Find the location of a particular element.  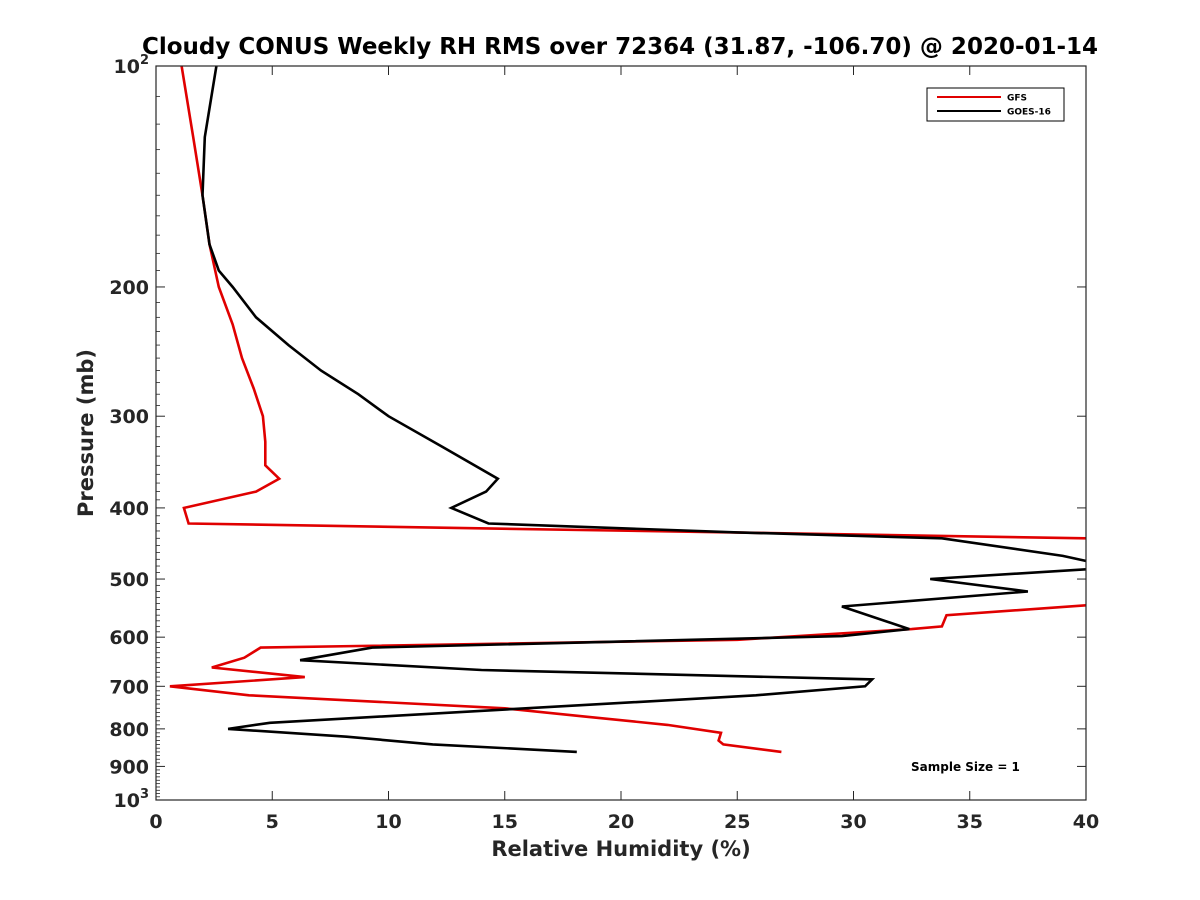

x-tick-label: 5 is located at coordinates (272, 822).